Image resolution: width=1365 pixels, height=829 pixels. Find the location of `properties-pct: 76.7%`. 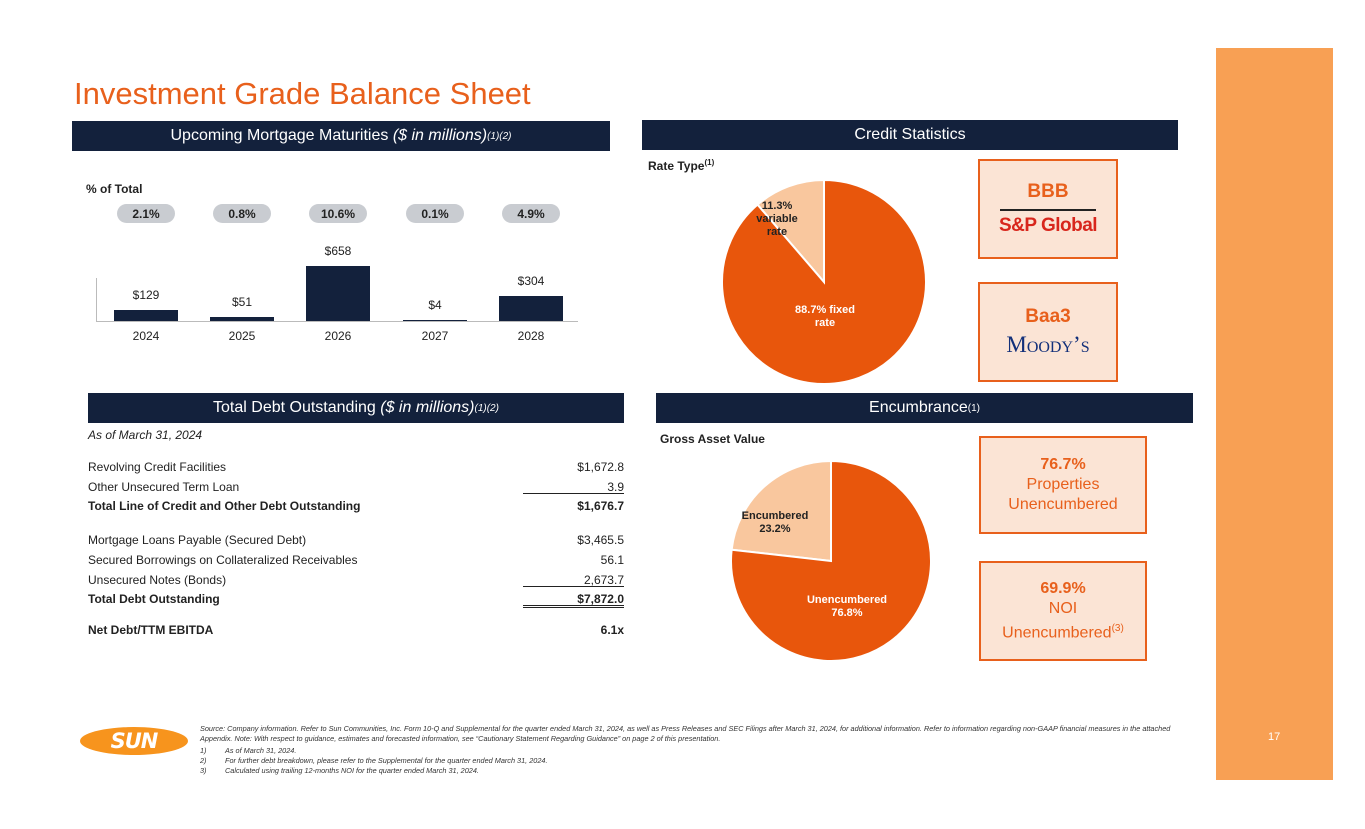

properties-pct: 76.7% is located at coordinates (1063, 464).